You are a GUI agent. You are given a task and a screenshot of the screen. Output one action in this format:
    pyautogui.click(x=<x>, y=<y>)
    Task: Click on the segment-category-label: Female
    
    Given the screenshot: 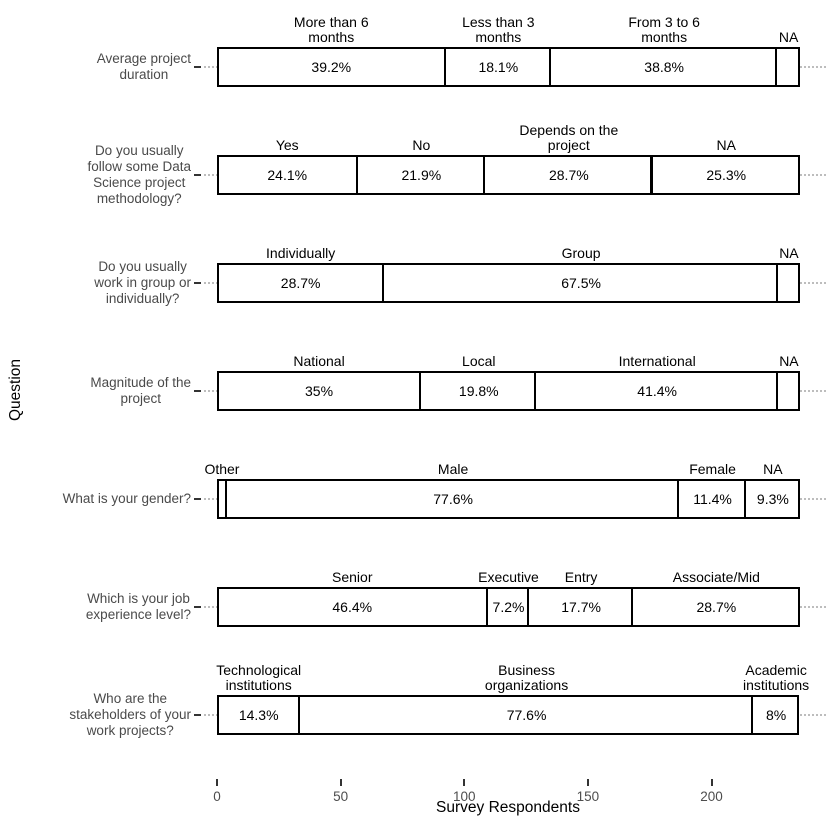 What is the action you would take?
    pyautogui.click(x=712, y=468)
    